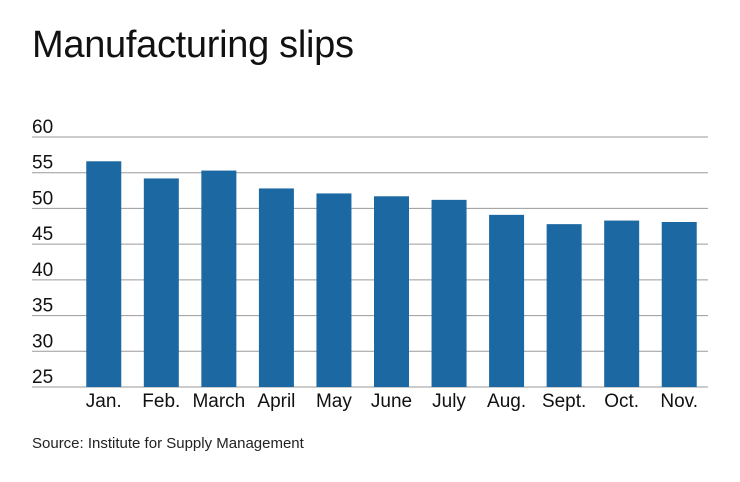  Describe the element at coordinates (391, 291) in the screenshot. I see `bar-june` at that location.